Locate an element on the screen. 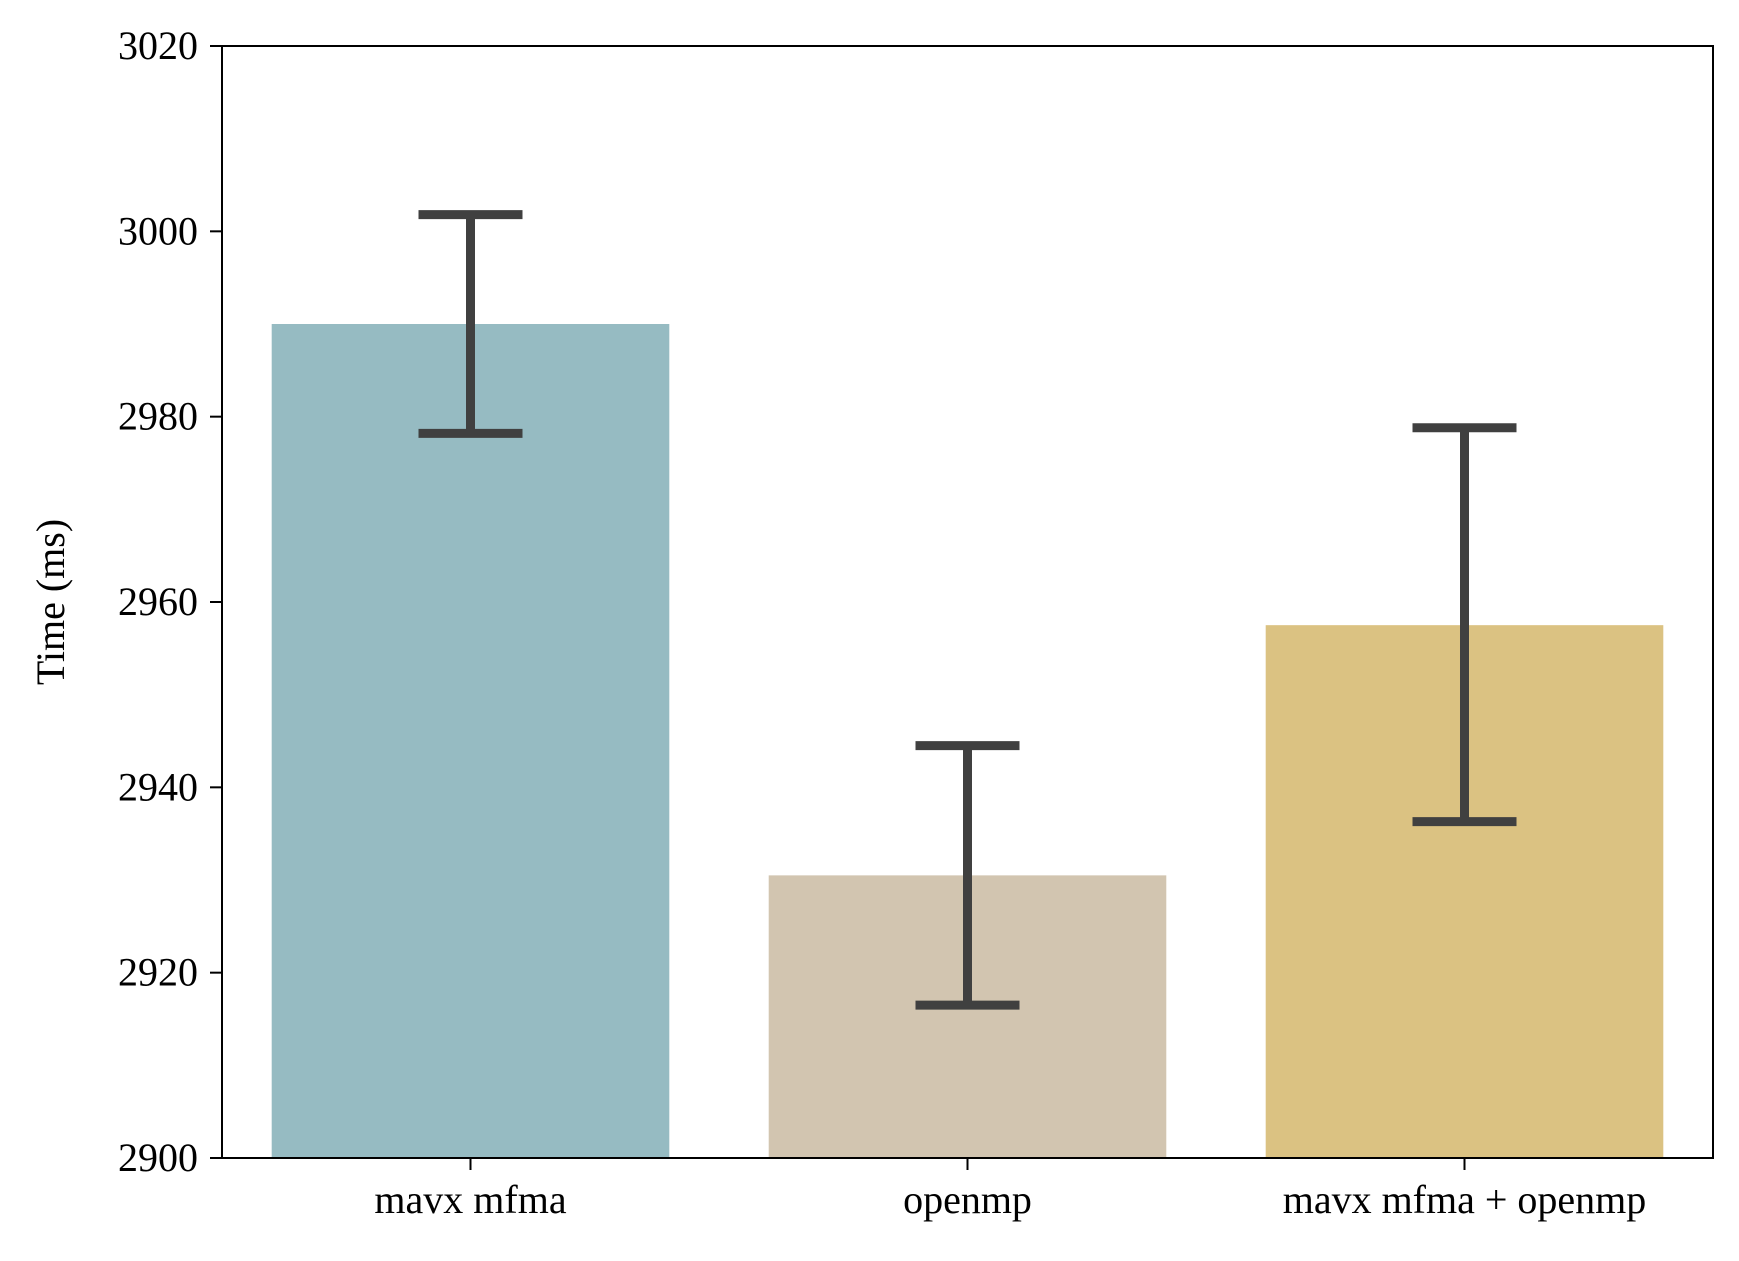 The image size is (1739, 1261). y-tick-label-6: 3020 is located at coordinates (158, 45).